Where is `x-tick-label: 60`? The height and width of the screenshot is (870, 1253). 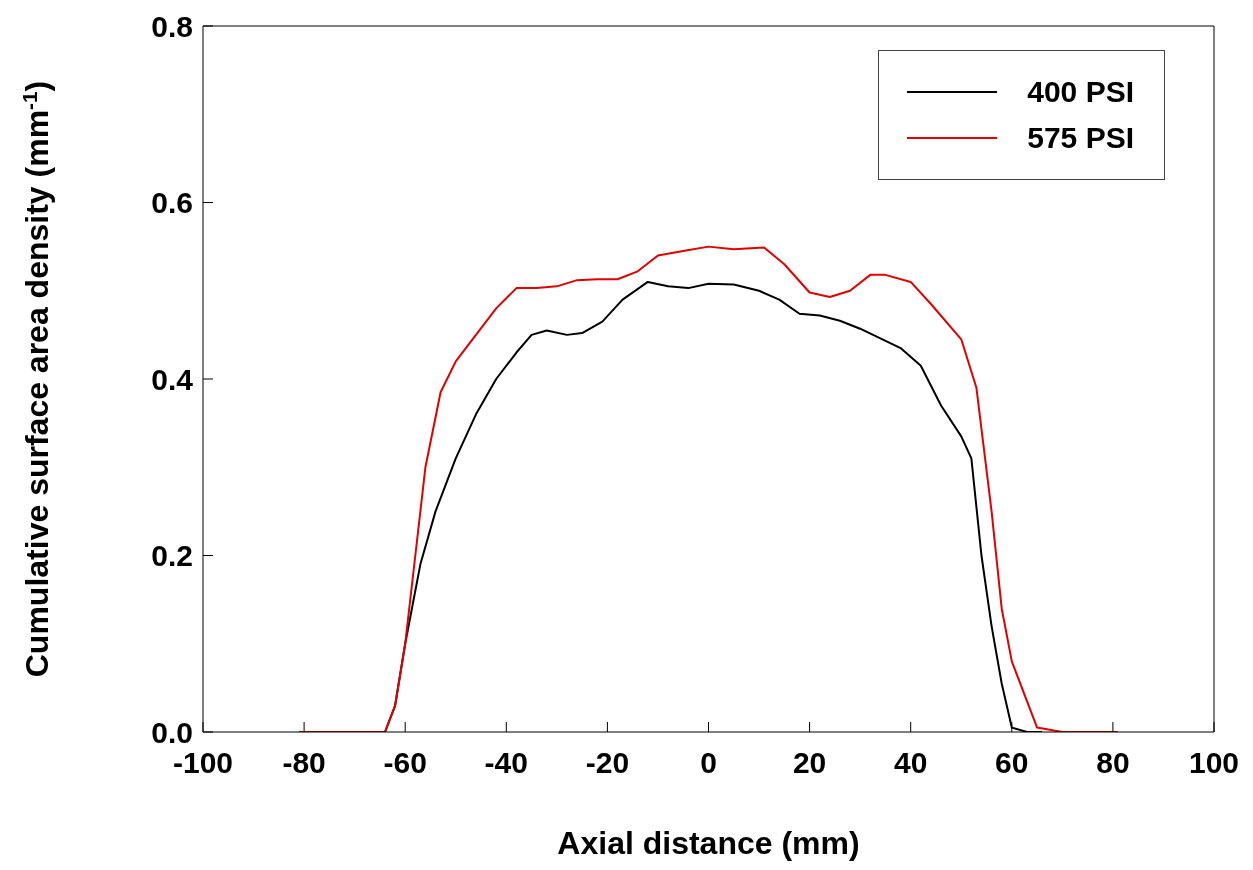 x-tick-label: 60 is located at coordinates (1012, 763).